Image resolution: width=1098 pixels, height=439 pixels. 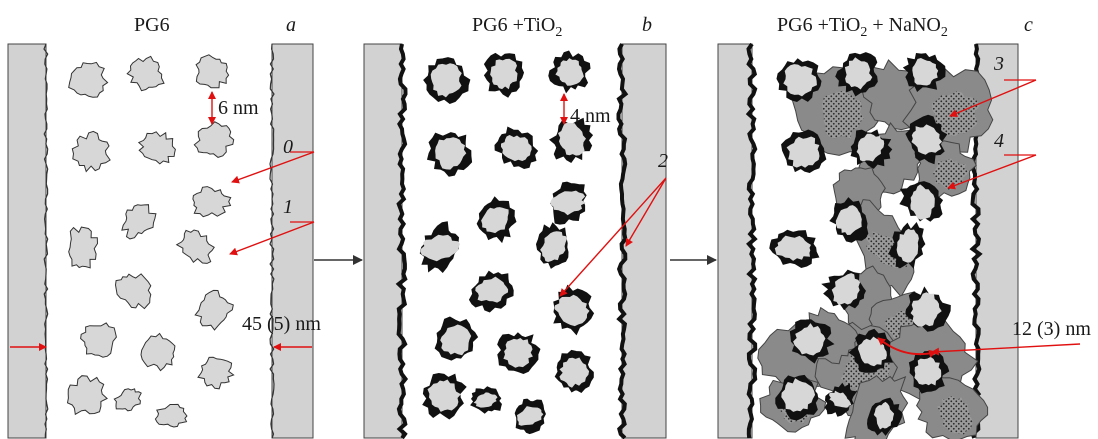 What do you see at coordinates (1051, 329) in the screenshot?
I see `pore-size-label-c: 12 (3) nm` at bounding box center [1051, 329].